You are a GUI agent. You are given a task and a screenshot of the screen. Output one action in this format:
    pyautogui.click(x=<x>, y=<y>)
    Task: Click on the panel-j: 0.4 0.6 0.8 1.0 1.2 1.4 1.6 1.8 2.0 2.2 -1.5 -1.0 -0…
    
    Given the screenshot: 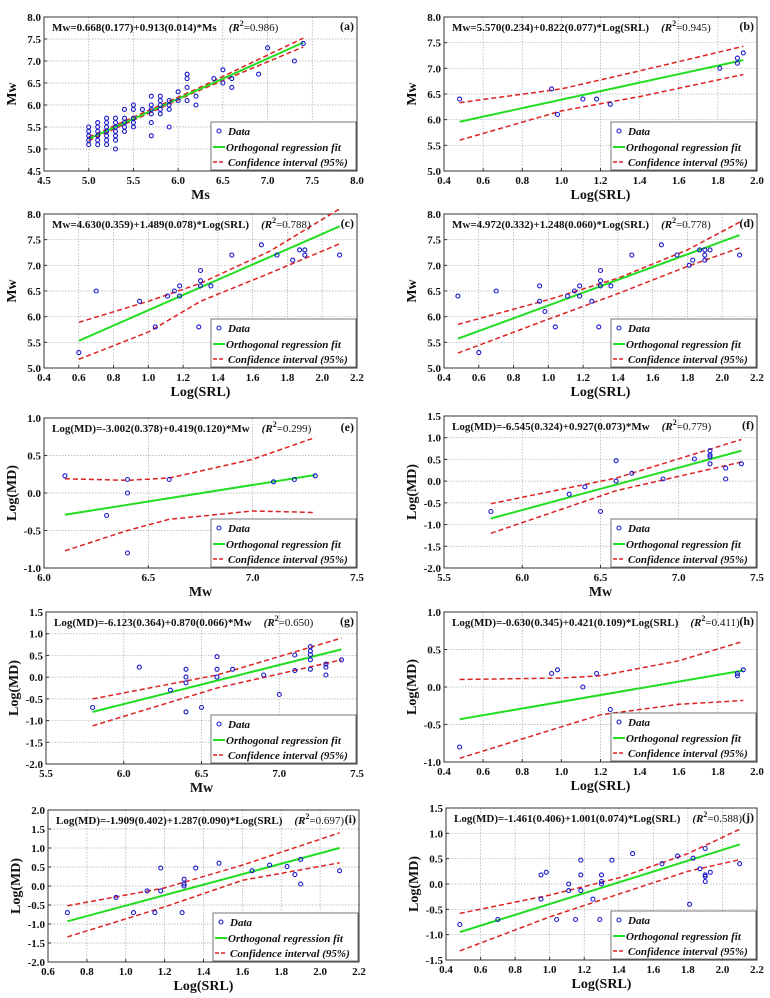 What is the action you would take?
    pyautogui.click(x=585, y=897)
    